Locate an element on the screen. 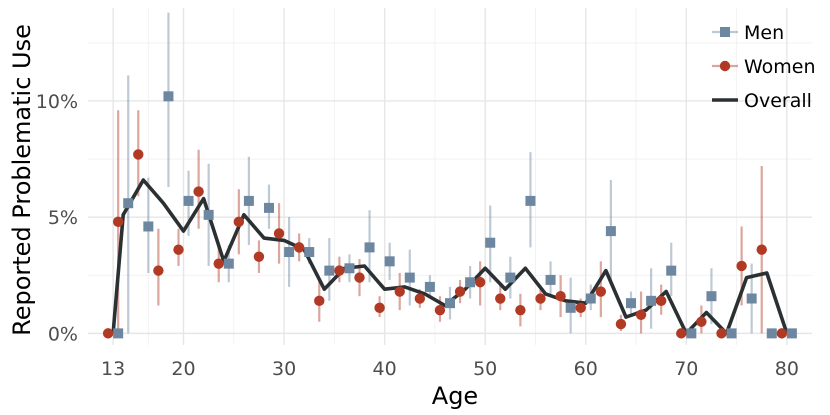 The image size is (830, 415). x-tick-label: 80 is located at coordinates (787, 369).